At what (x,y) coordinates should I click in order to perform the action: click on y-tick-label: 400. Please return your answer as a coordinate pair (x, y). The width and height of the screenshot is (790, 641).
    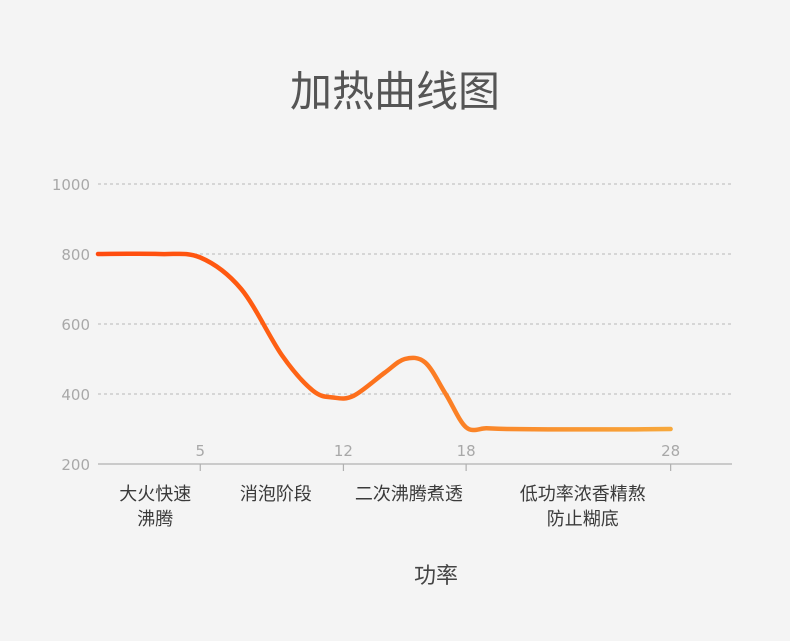
    Looking at the image, I should click on (75, 395).